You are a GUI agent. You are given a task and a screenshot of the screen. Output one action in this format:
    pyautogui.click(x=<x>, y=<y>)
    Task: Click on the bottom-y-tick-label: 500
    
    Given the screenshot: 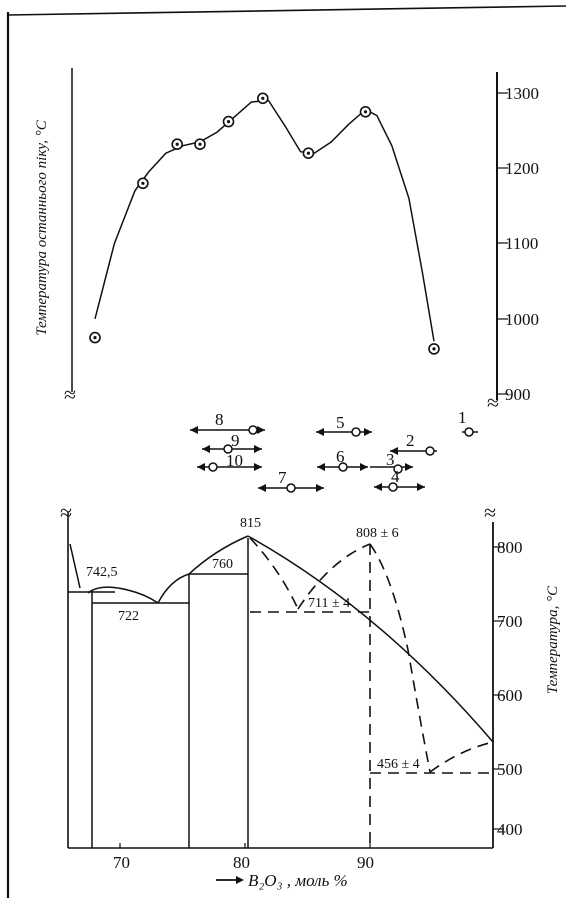 What is the action you would take?
    pyautogui.click(x=510, y=769)
    